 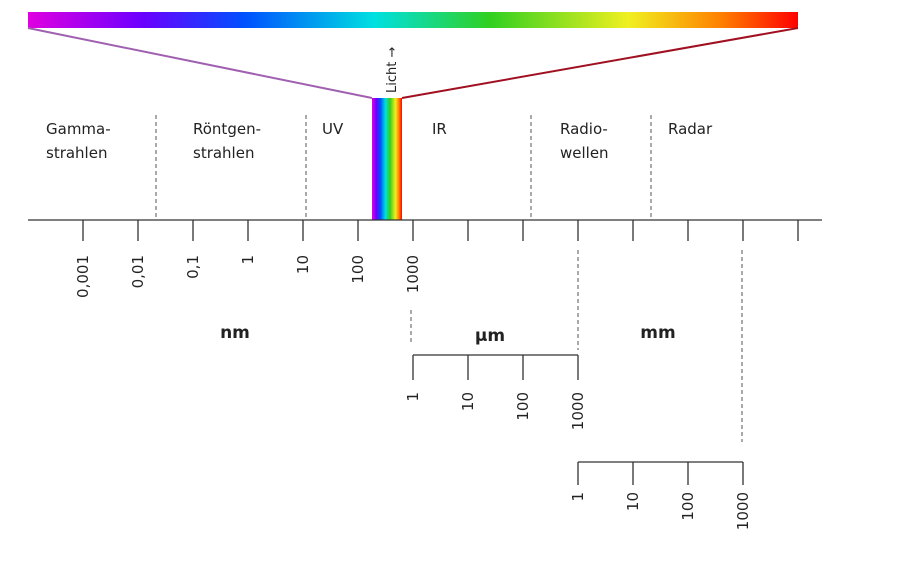 I want to click on region-label: Radio-, so click(x=584, y=129).